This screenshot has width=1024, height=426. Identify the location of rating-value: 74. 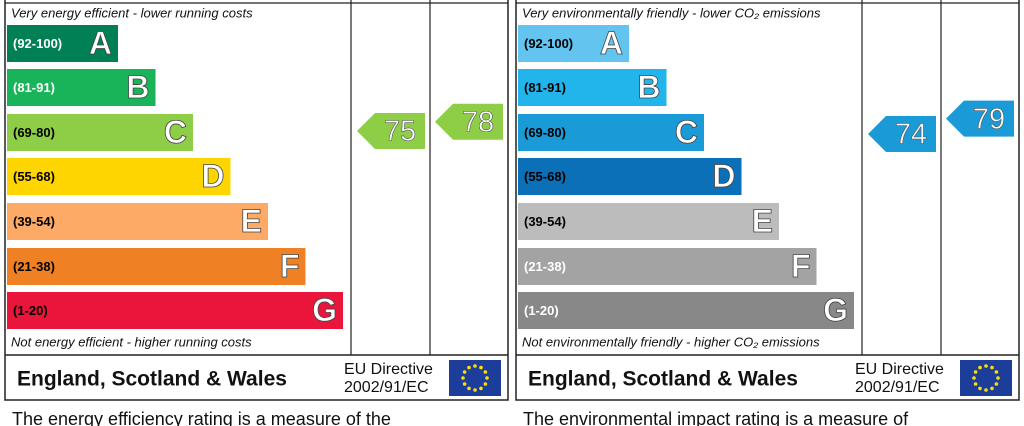
(911, 135).